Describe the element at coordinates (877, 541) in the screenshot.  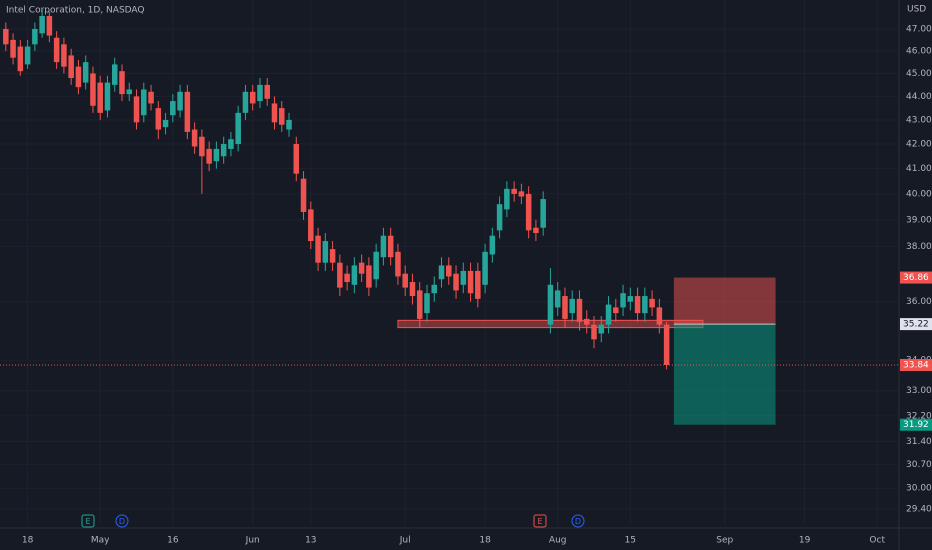
I see `x-tick-label: Oct` at that location.